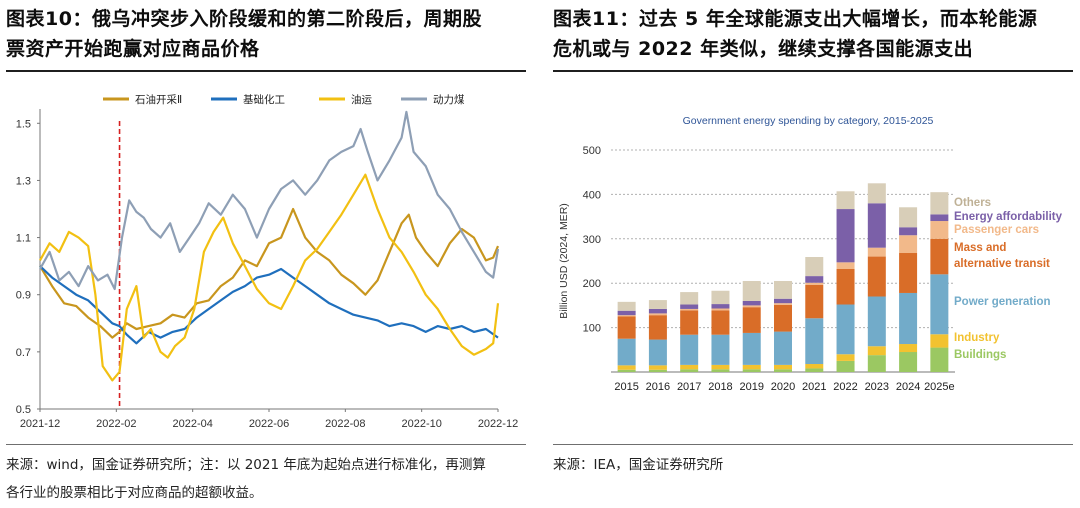 The height and width of the screenshot is (508, 1080). What do you see at coordinates (134, 493) in the screenshot?
I see `left-source-line-2: 各行业的股票相比于对应商品的超额收益。` at bounding box center [134, 493].